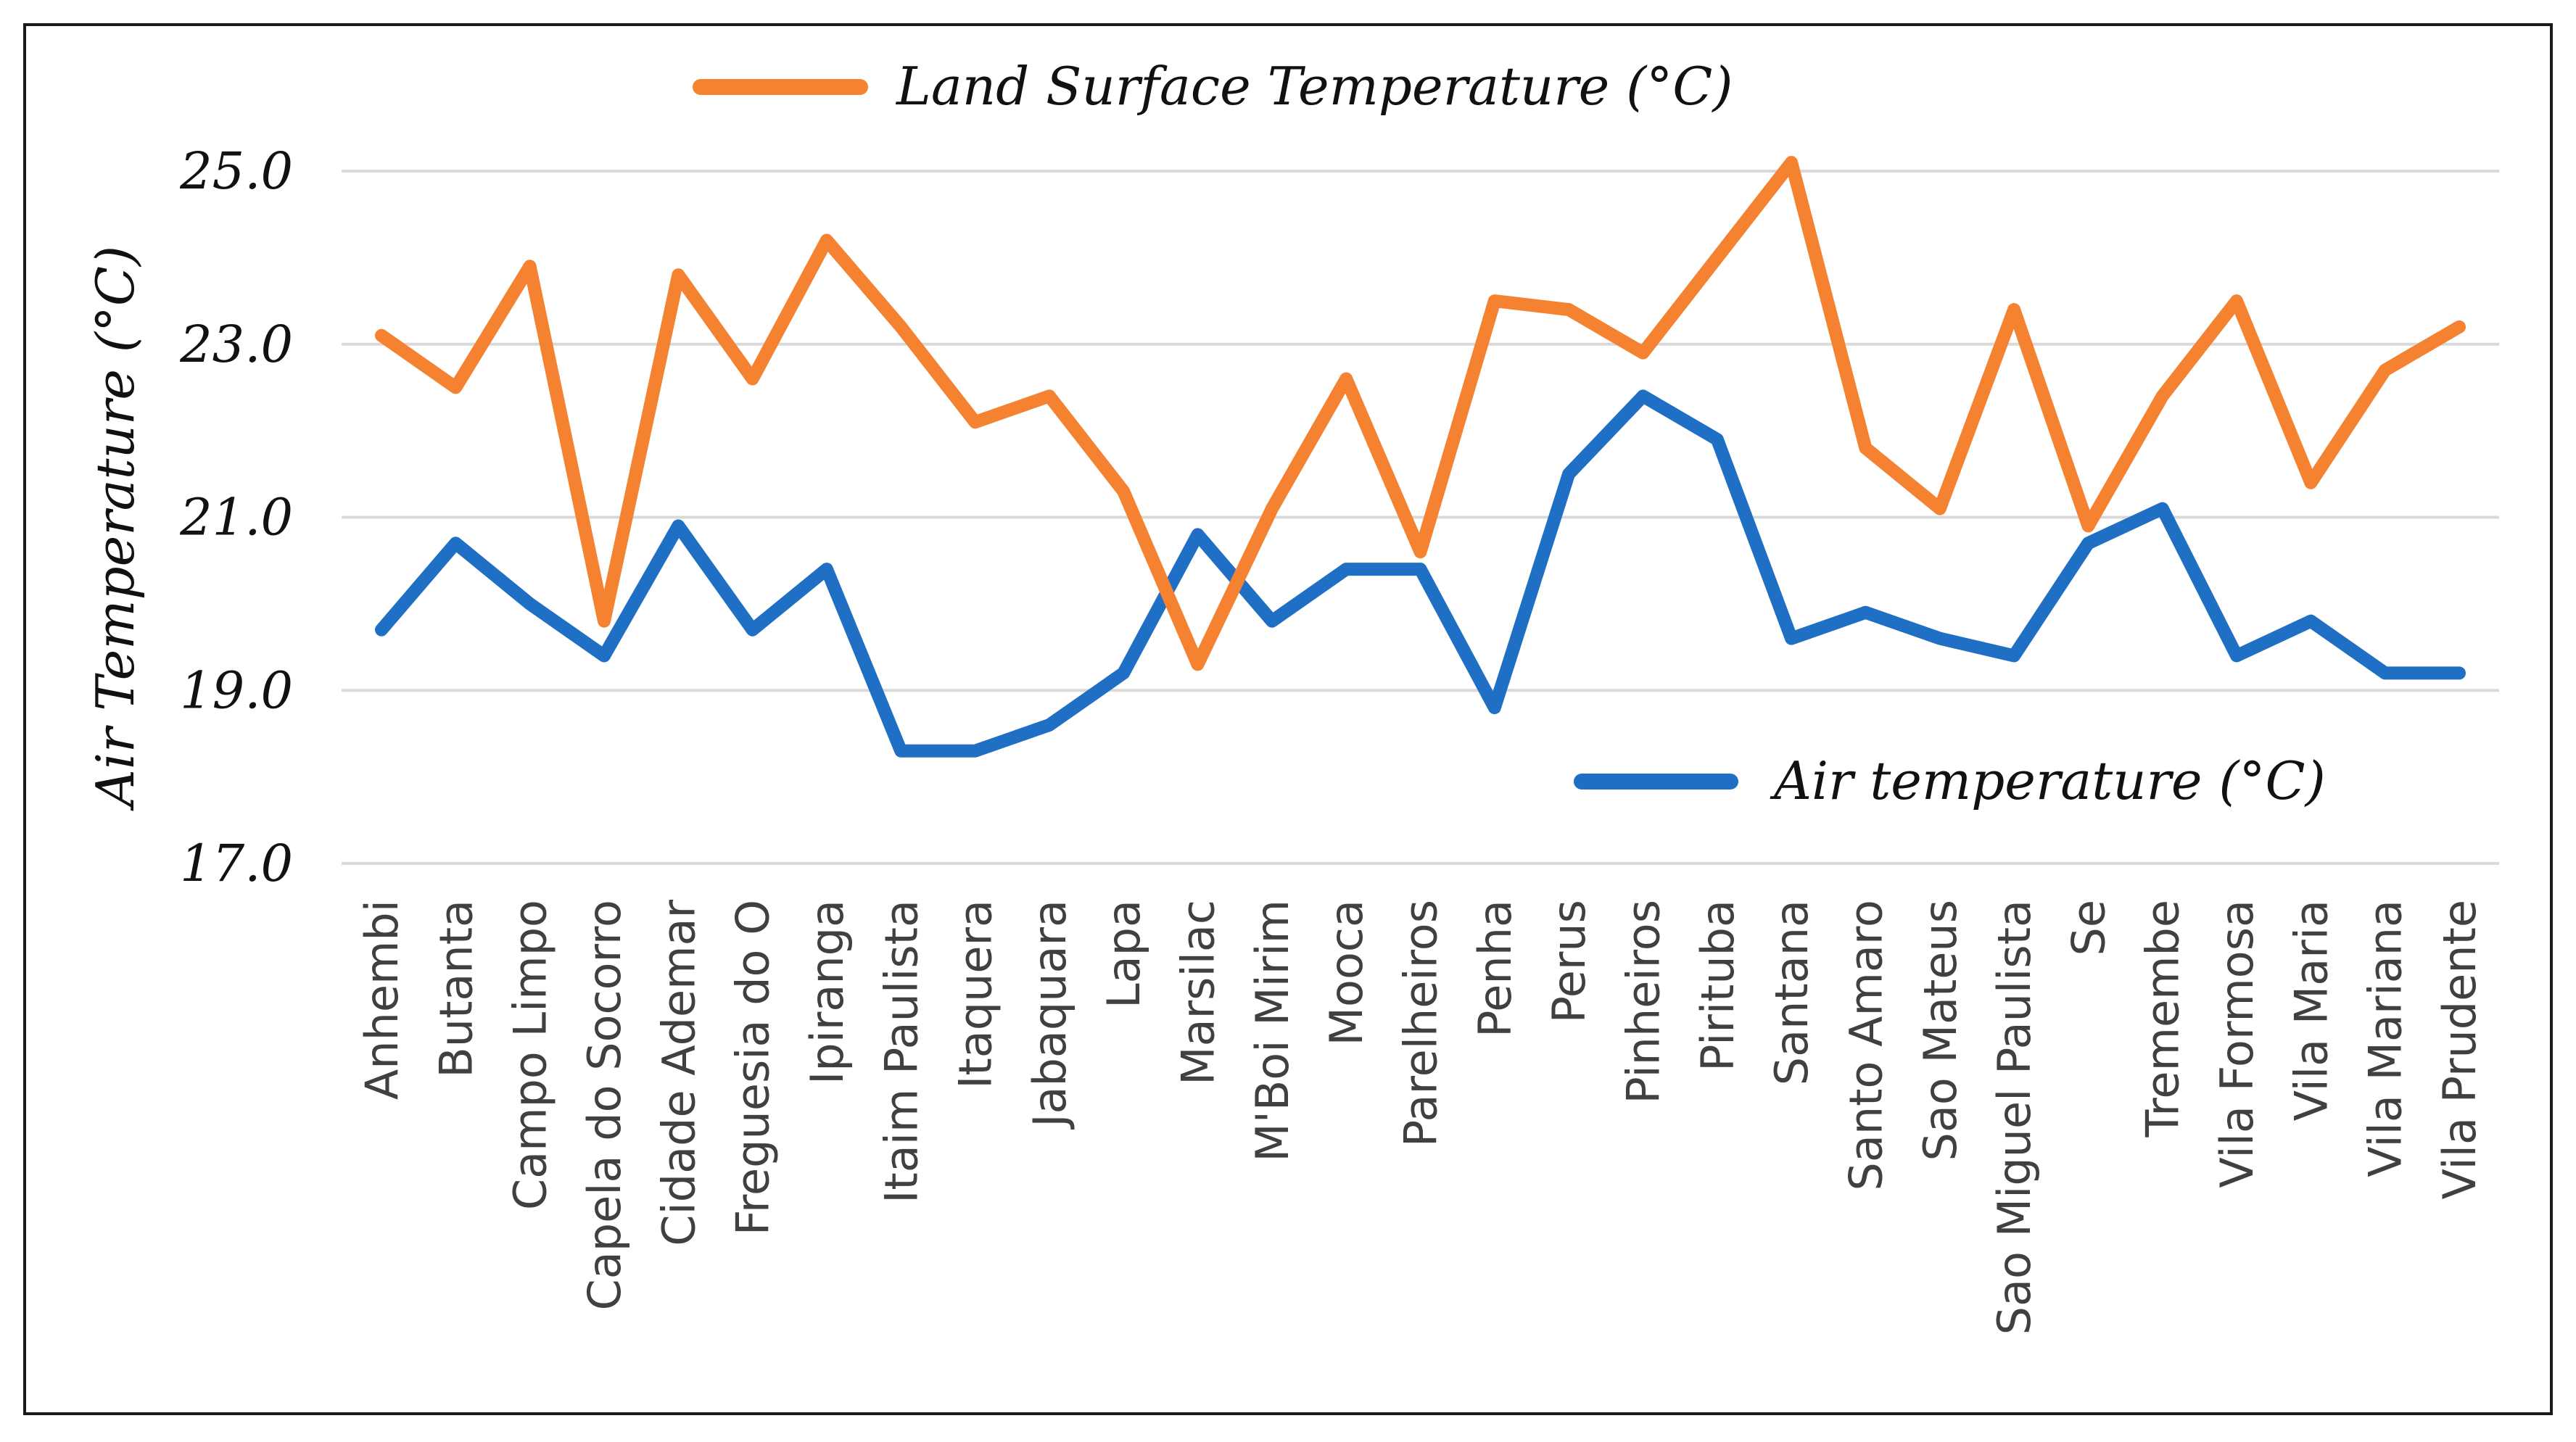  What do you see at coordinates (236, 344) in the screenshot?
I see `y-tick-label: 23.0` at bounding box center [236, 344].